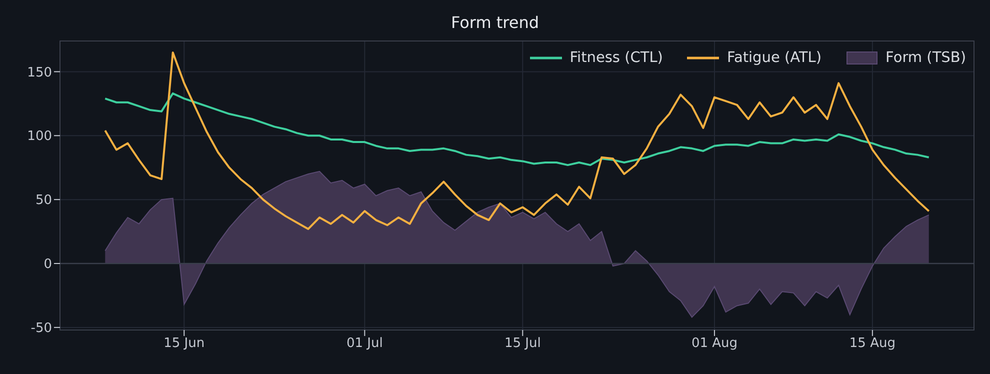 This screenshot has width=990, height=374. What do you see at coordinates (184, 344) in the screenshot?
I see `x-tick-label: 15 Jun` at bounding box center [184, 344].